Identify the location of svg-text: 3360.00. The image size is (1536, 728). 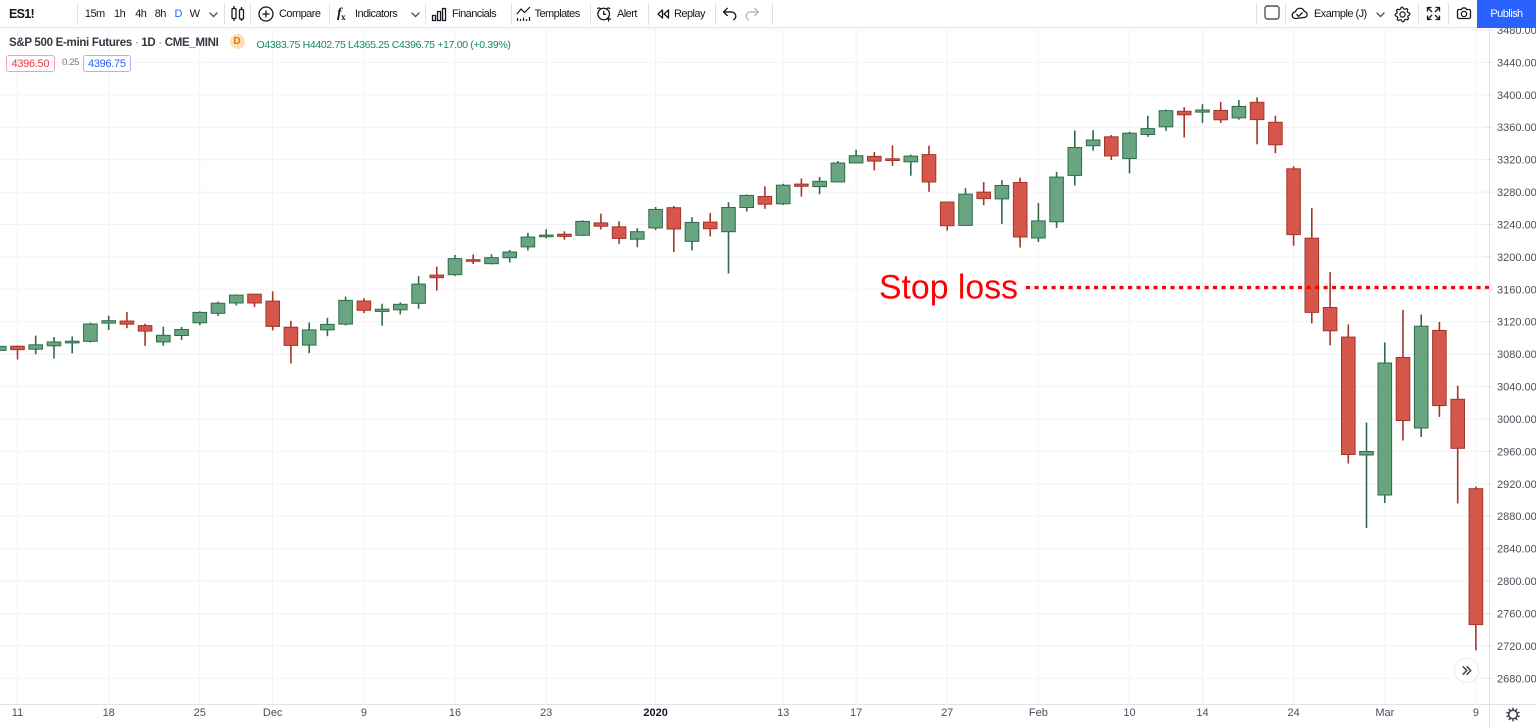
(1516, 128).